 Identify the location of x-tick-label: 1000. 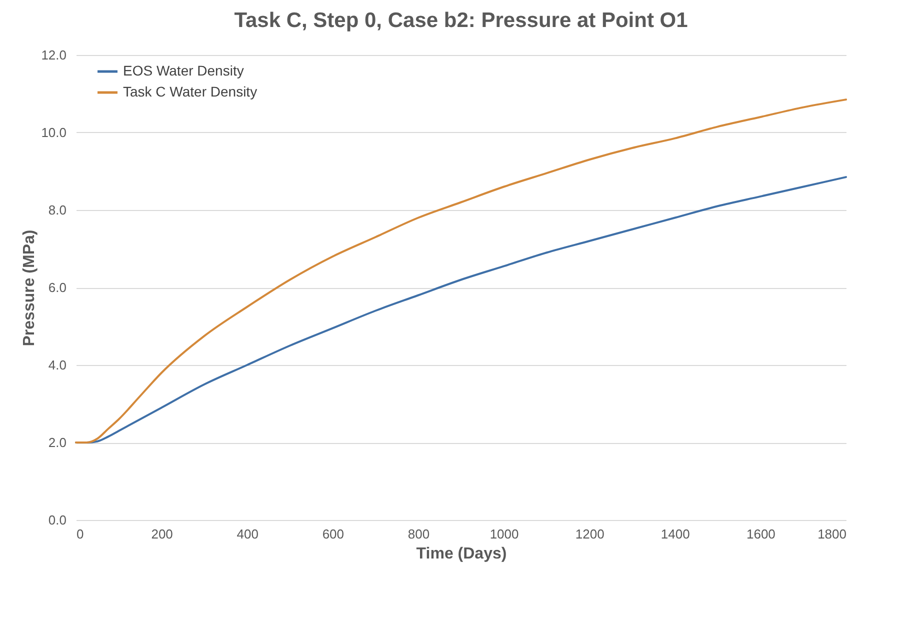
(504, 534).